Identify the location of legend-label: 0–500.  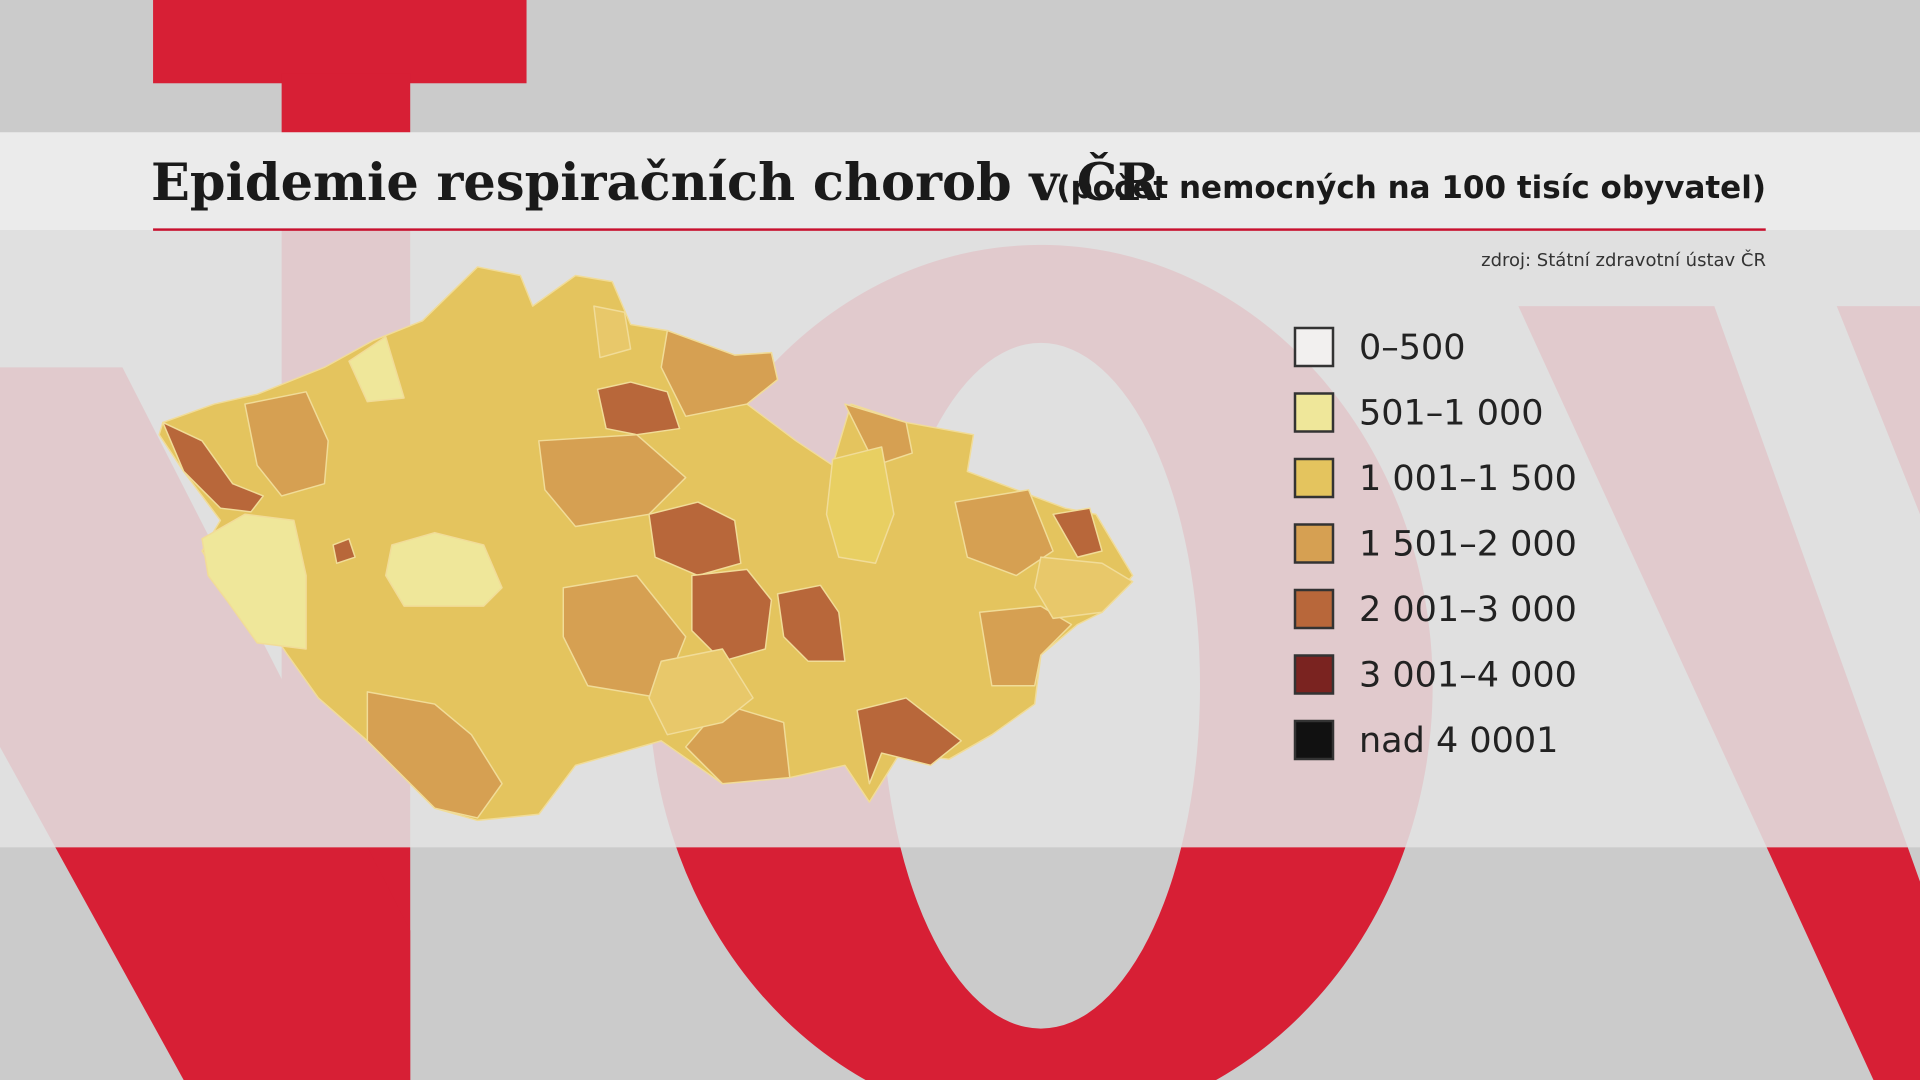
(1412, 348).